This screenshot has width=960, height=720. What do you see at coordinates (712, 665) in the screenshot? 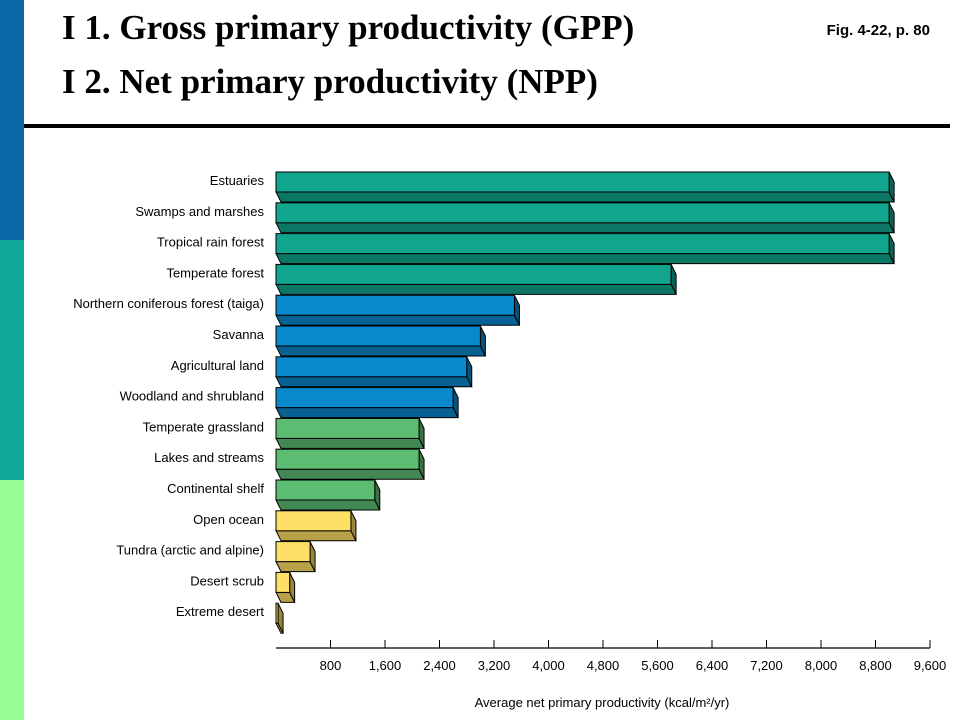
I see `x-tick-label: 6,400` at bounding box center [712, 665].